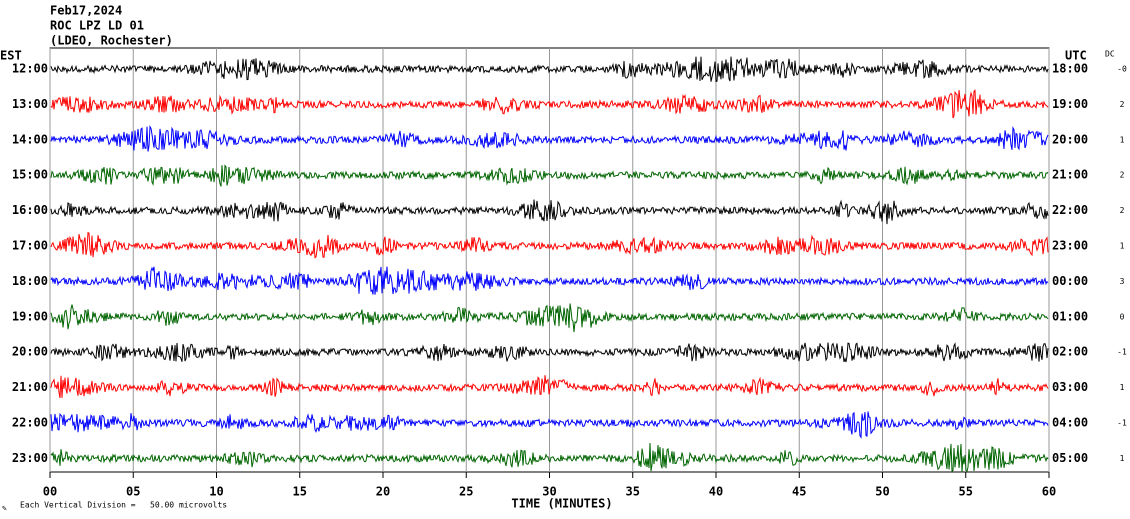 The height and width of the screenshot is (519, 1130). What do you see at coordinates (300, 492) in the screenshot?
I see `x-tick-label: 15` at bounding box center [300, 492].